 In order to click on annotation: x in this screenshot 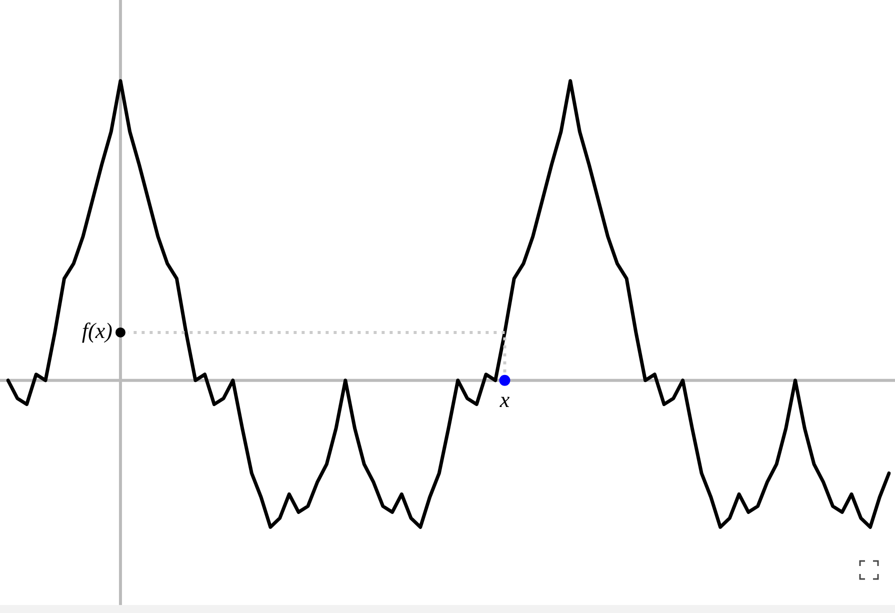, I will do `click(504, 399)`.